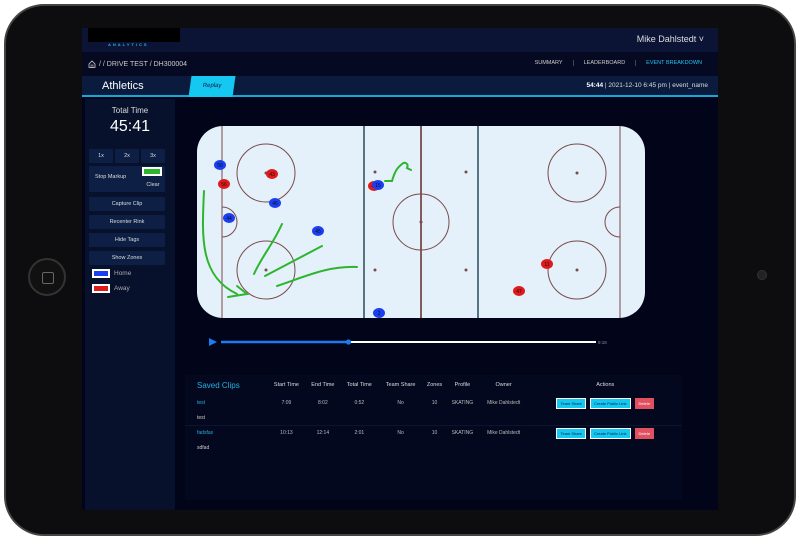  Describe the element at coordinates (286, 433) in the screenshot. I see `clip-start: 10:13` at that location.